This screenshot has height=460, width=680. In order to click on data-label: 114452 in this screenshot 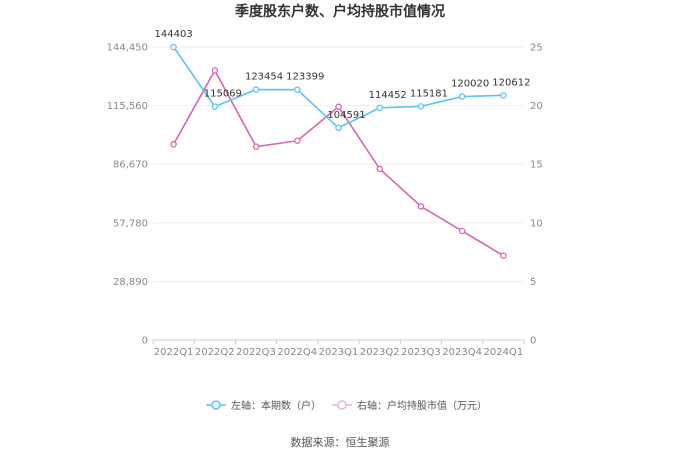, I will do `click(388, 95)`.